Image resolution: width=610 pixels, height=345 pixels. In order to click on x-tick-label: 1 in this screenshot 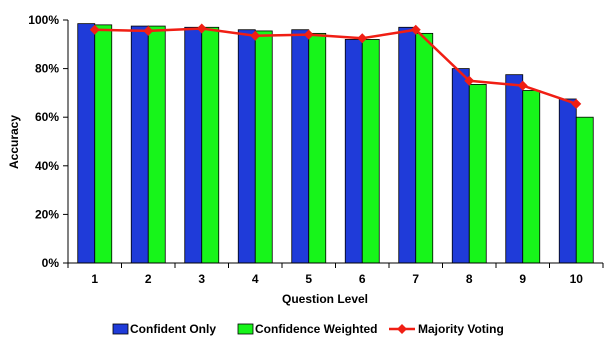, I will do `click(94, 279)`.